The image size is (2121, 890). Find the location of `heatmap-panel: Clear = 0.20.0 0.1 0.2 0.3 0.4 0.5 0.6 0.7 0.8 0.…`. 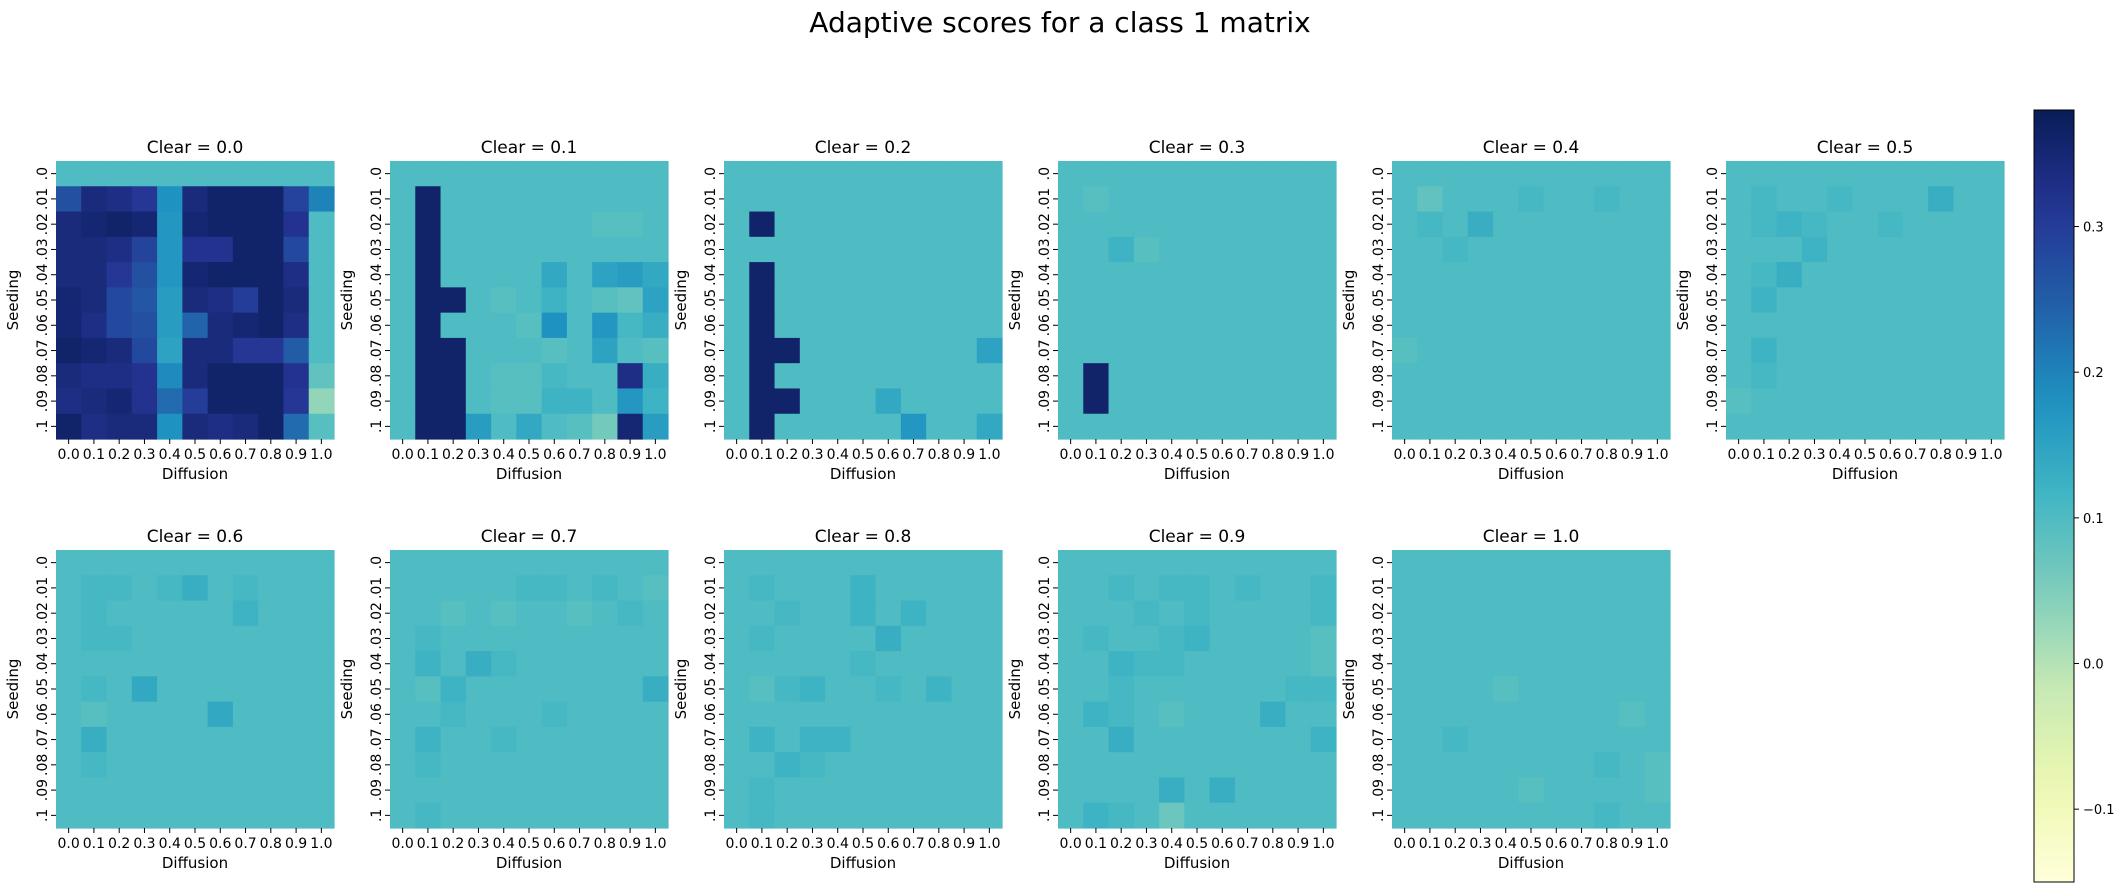

heatmap-panel: Clear = 0.20.0 0.1 0.2 0.3 0.4 0.5 0.6 0.7 0.8 0.… is located at coordinates (837, 310).